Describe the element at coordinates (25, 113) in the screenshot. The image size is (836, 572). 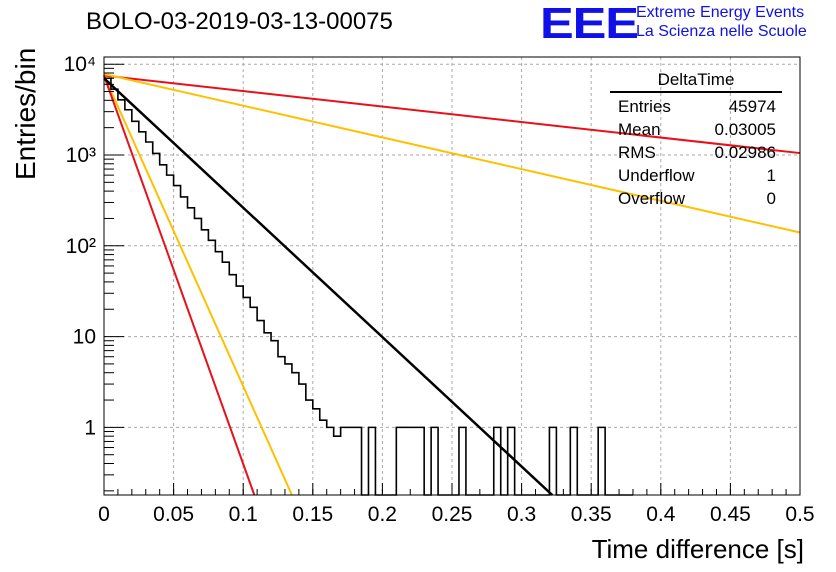
I see `y-axis-label: Entries/bin` at that location.